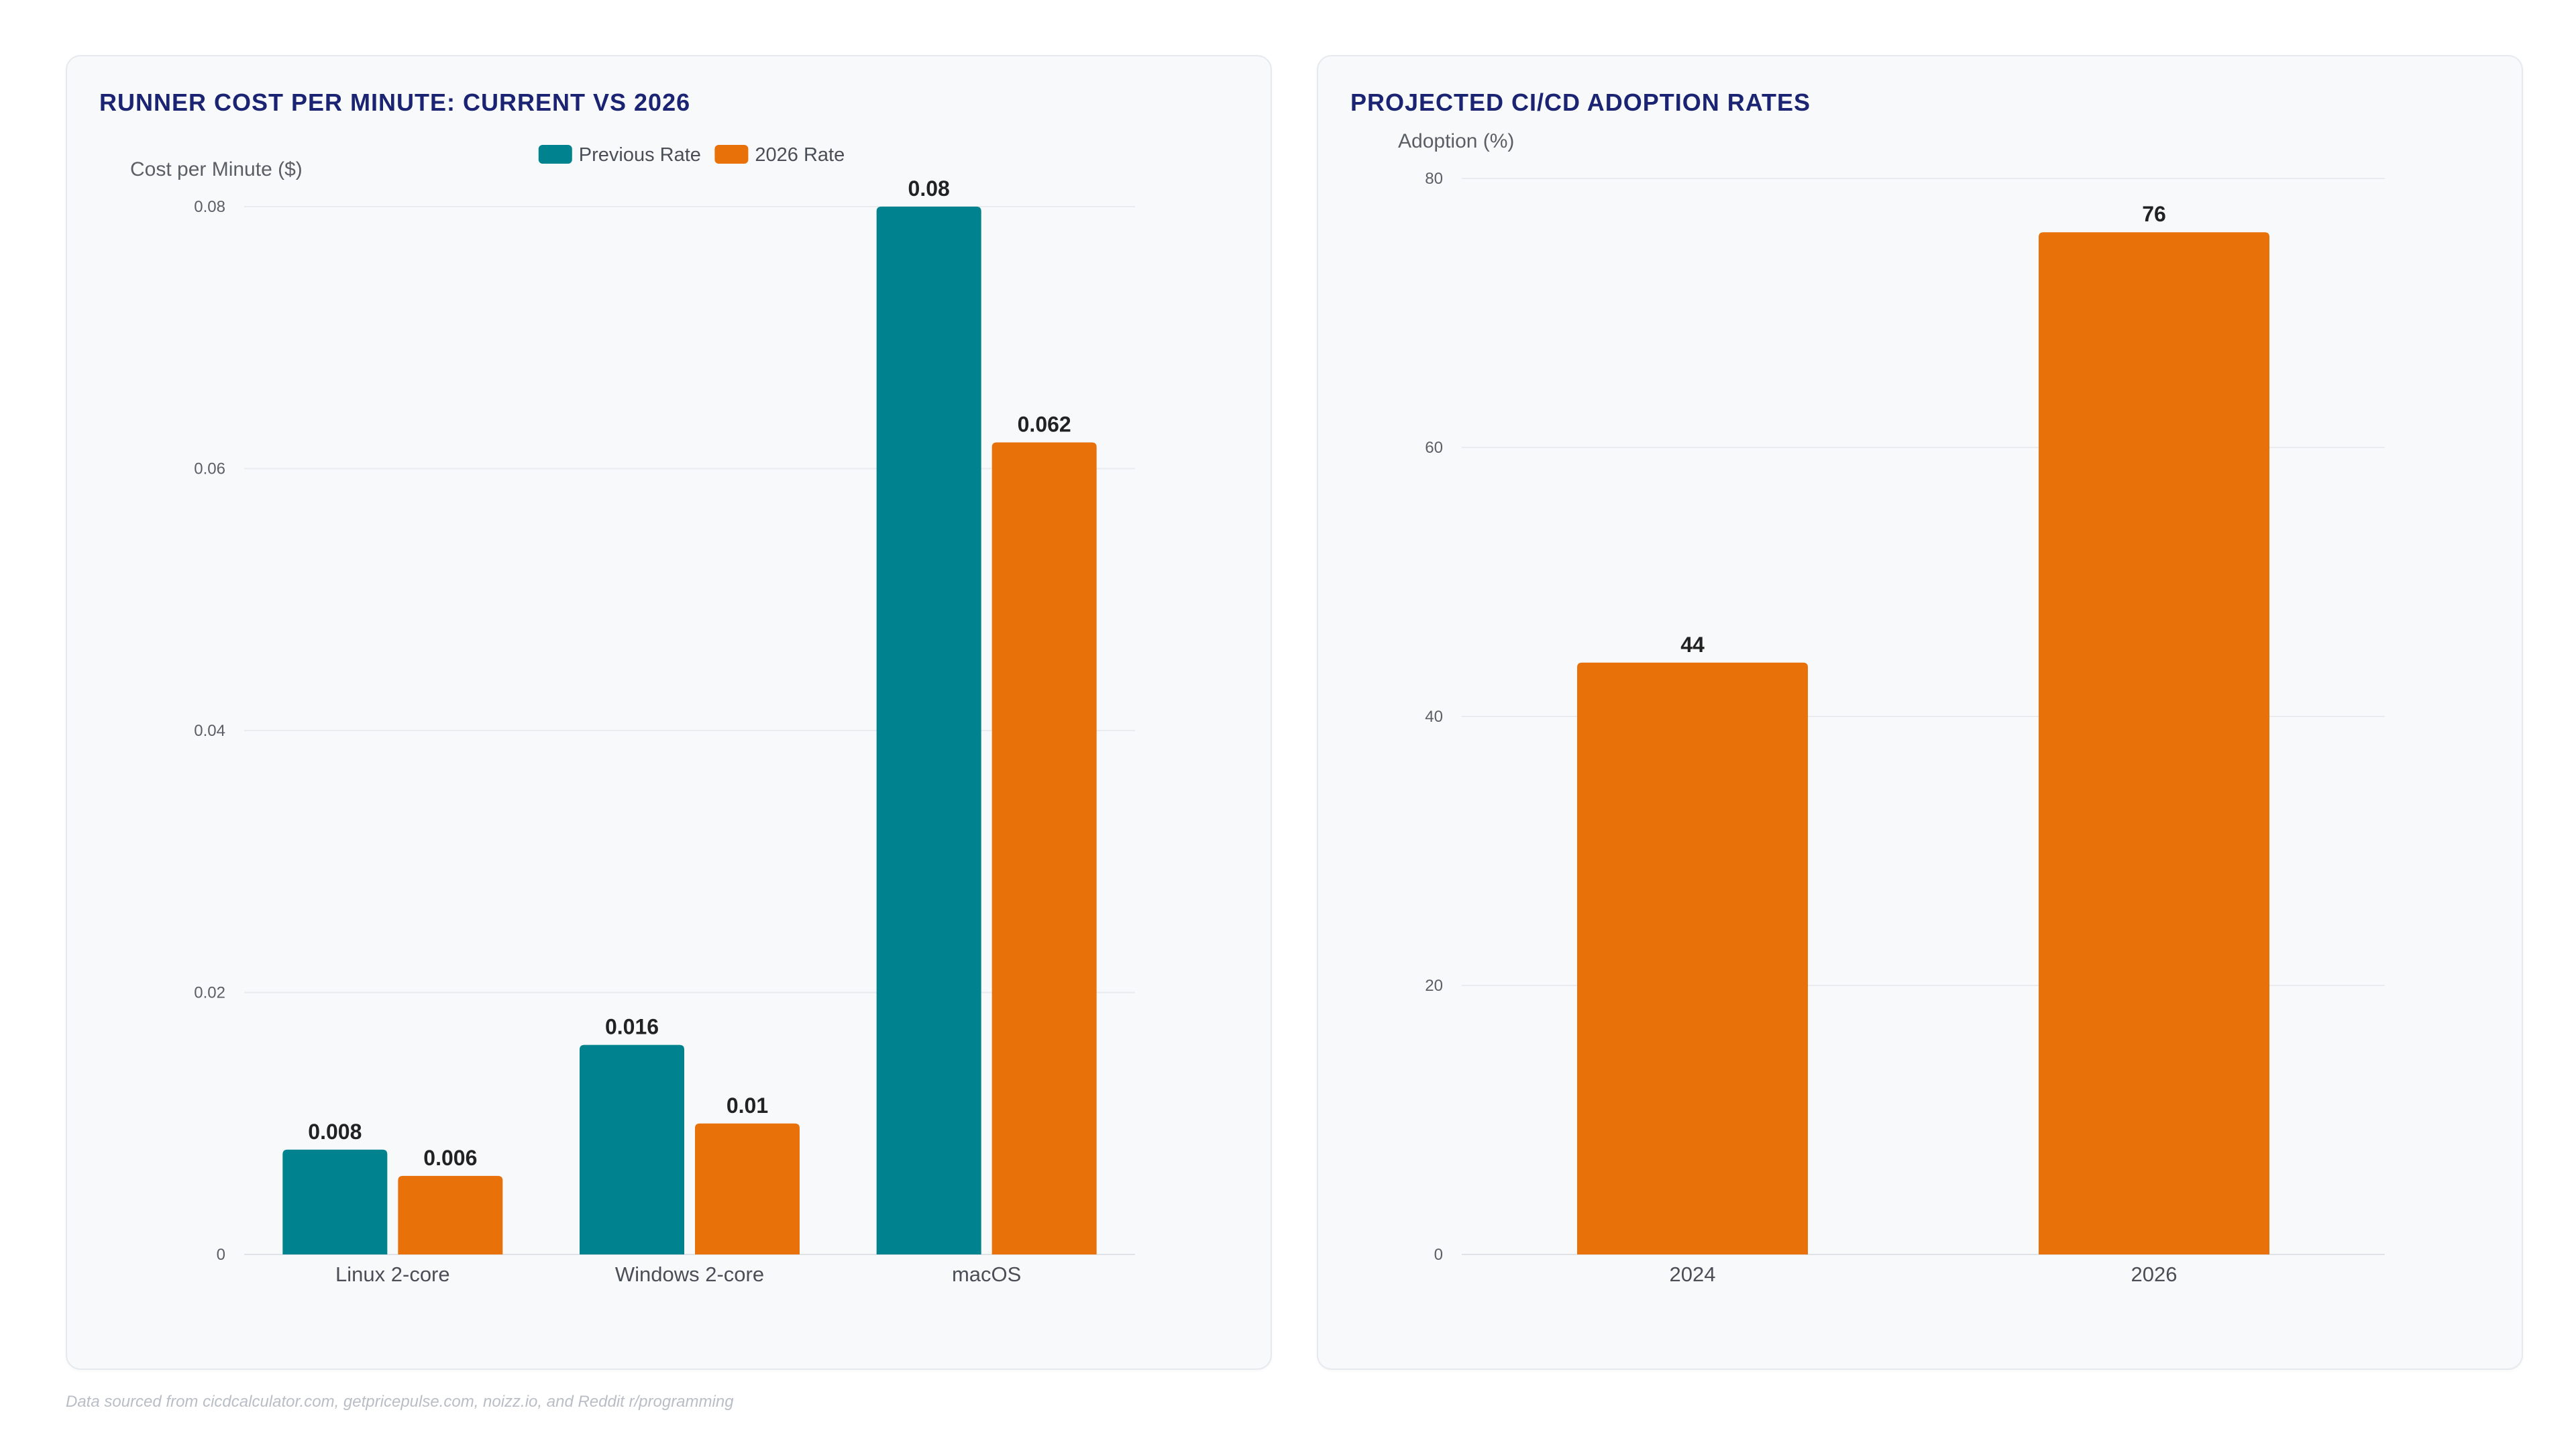  Describe the element at coordinates (335, 1132) in the screenshot. I see `bar-value-label: 0.008` at that location.